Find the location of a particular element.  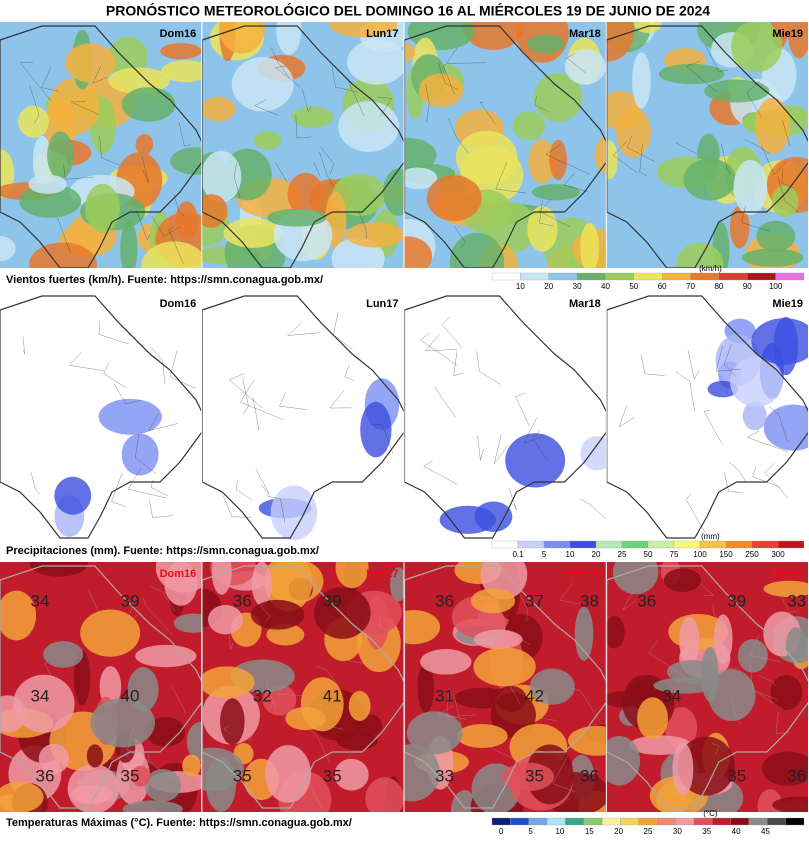

temperature-label: 42 is located at coordinates (534, 695).